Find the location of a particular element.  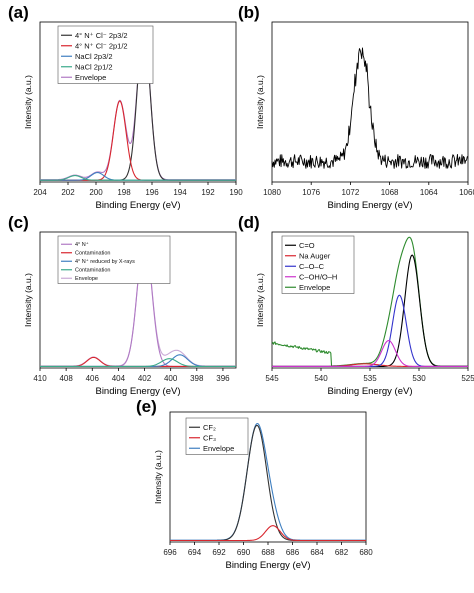

series-line-4-n-reduced-by-x-rays is located at coordinates (138, 361).